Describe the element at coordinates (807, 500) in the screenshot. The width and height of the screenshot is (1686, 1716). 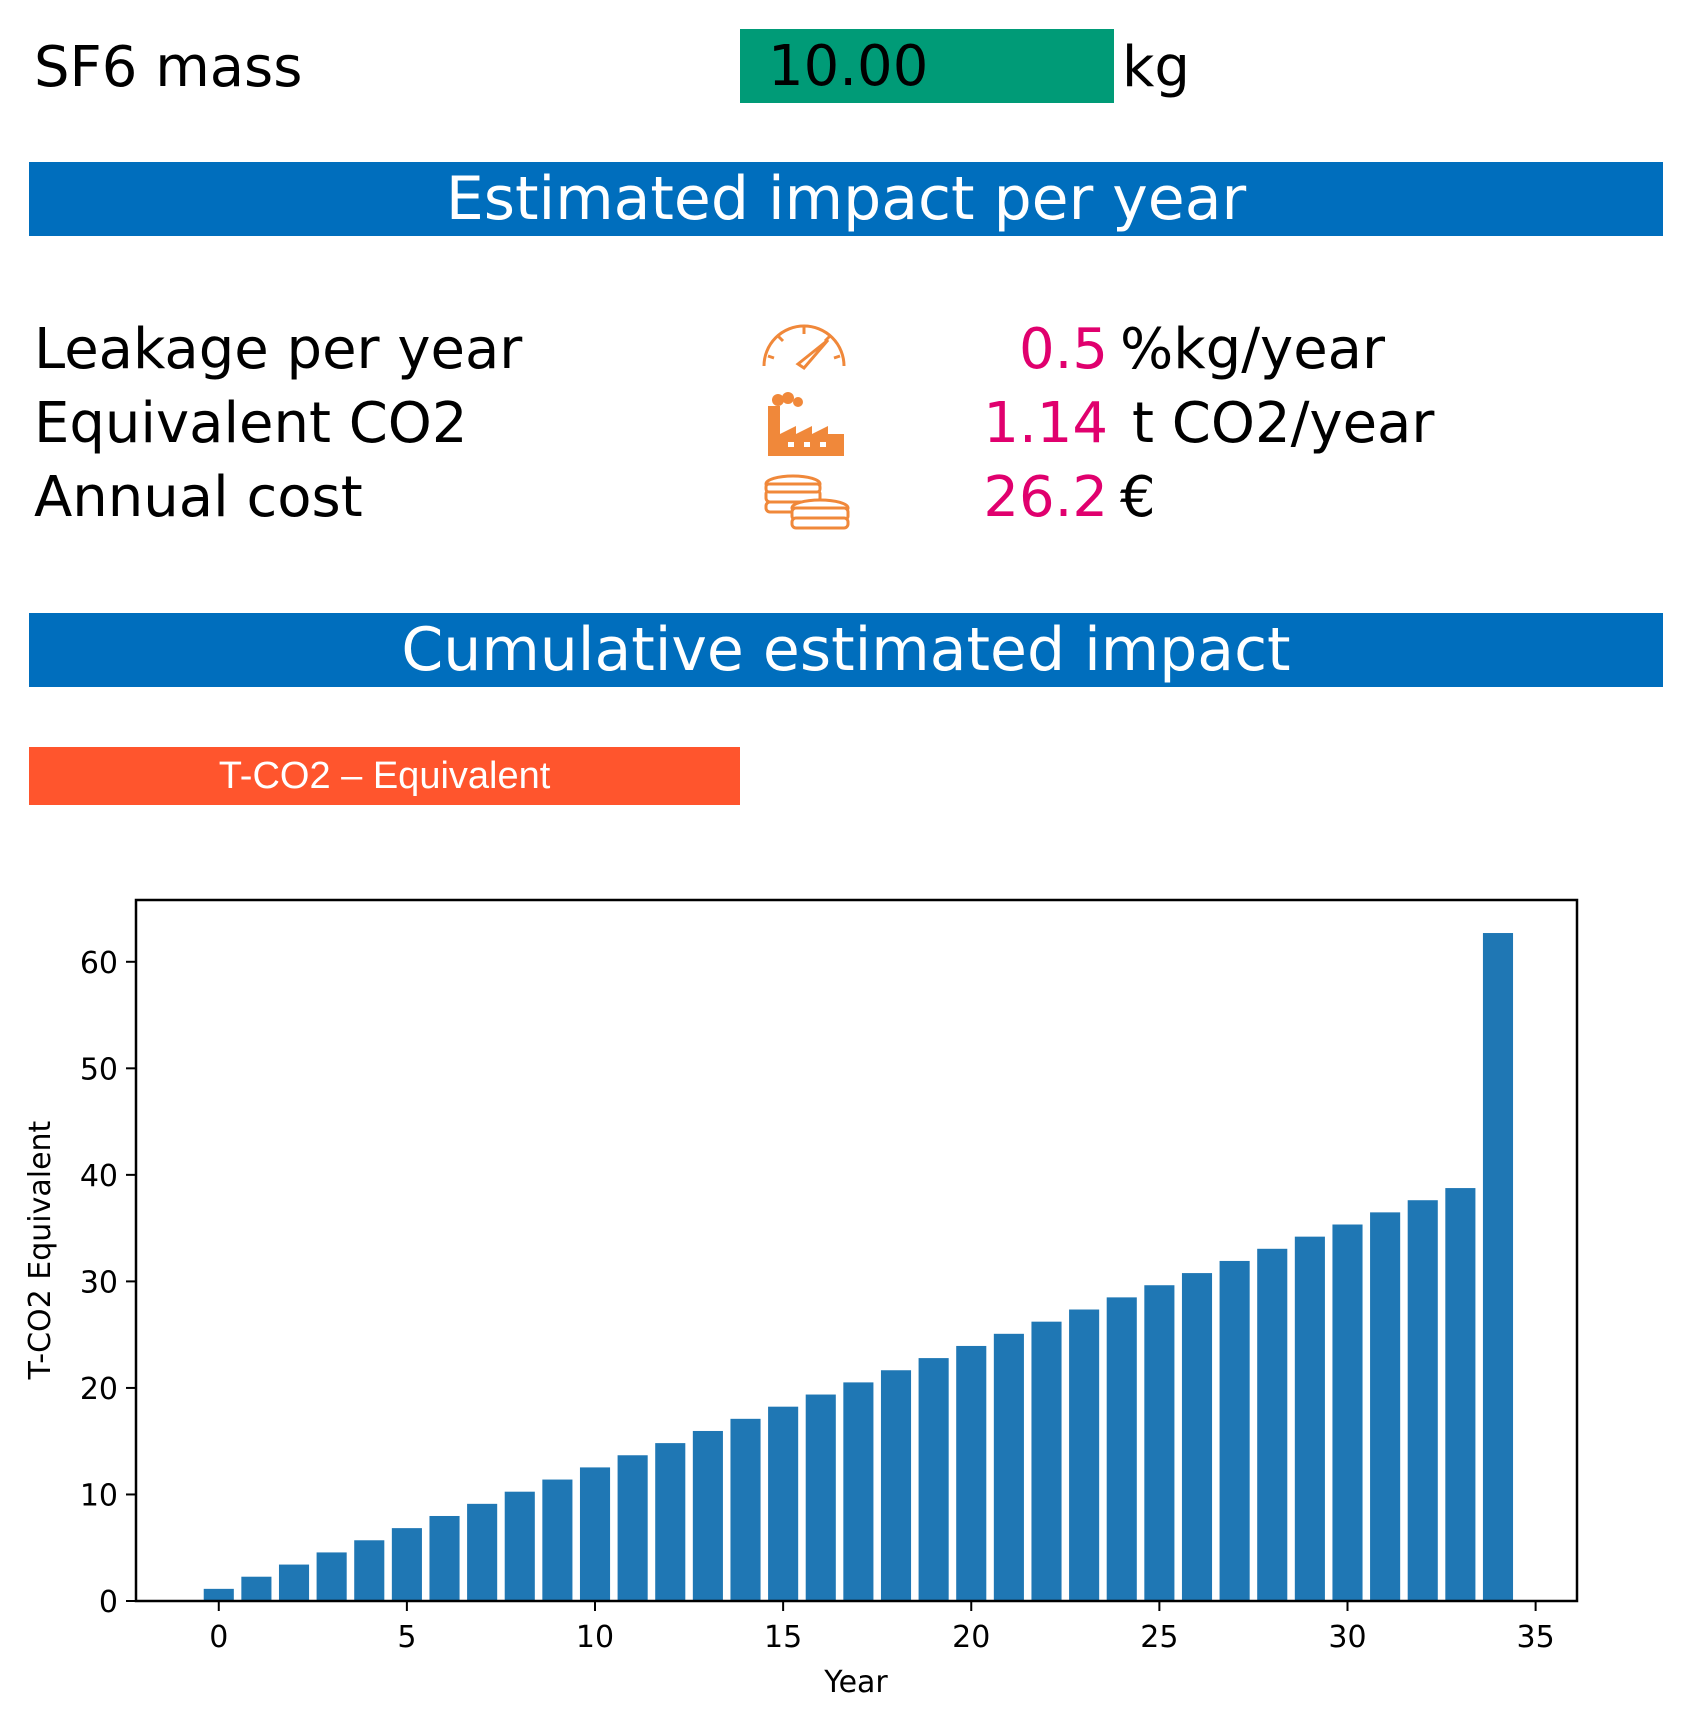
I see `coins-icon` at that location.